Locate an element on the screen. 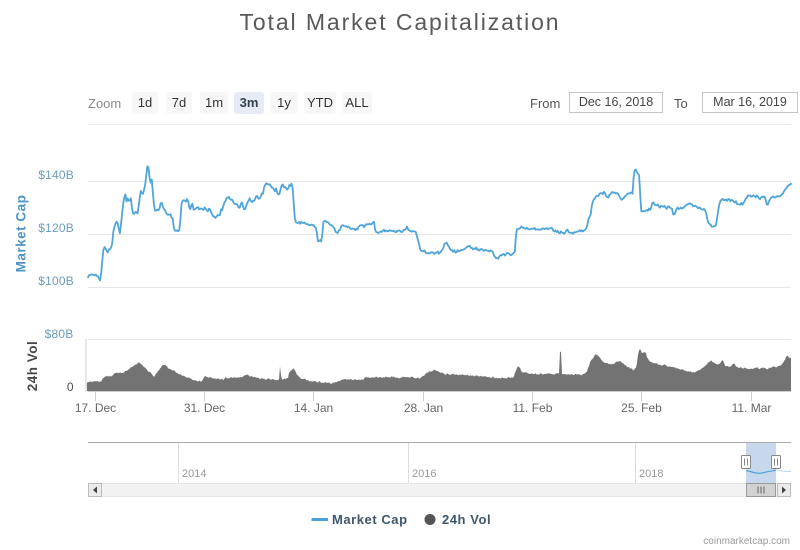 The image size is (800, 550). svg-text: 17. Dec is located at coordinates (95, 408).